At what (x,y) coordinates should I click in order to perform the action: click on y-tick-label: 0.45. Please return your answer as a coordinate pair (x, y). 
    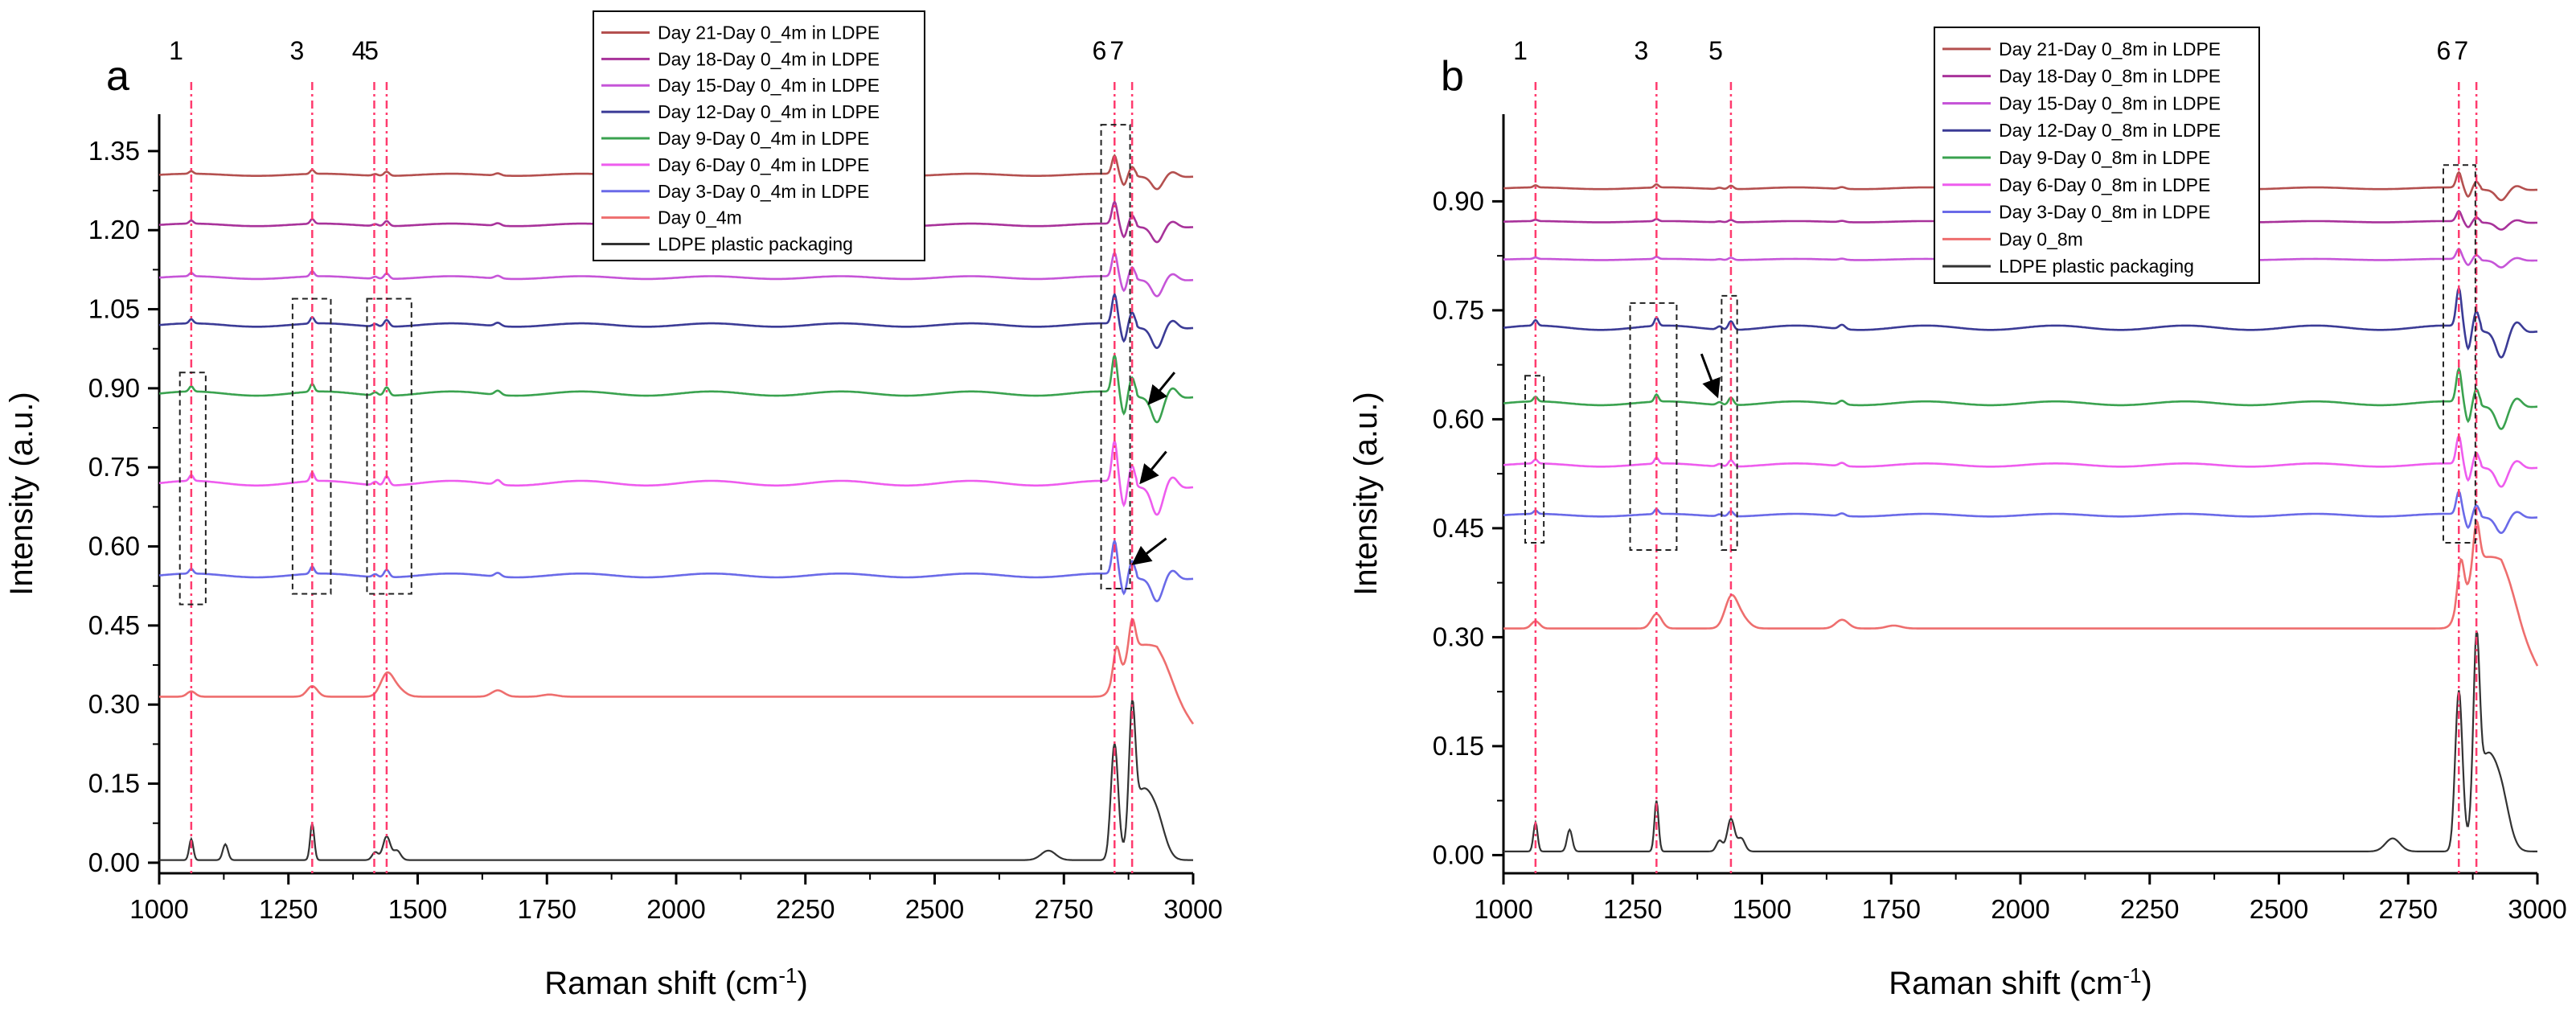
    Looking at the image, I should click on (114, 625).